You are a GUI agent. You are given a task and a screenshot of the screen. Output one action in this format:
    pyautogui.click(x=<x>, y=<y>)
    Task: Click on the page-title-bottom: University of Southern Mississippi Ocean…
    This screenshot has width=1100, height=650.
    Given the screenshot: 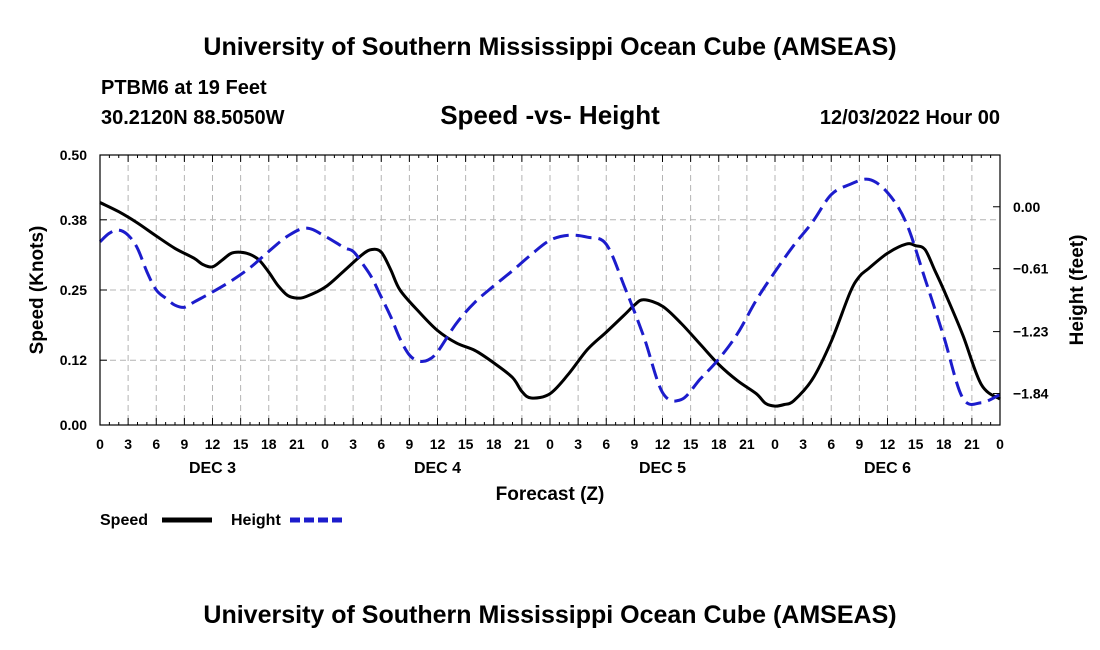 What is the action you would take?
    pyautogui.click(x=549, y=615)
    